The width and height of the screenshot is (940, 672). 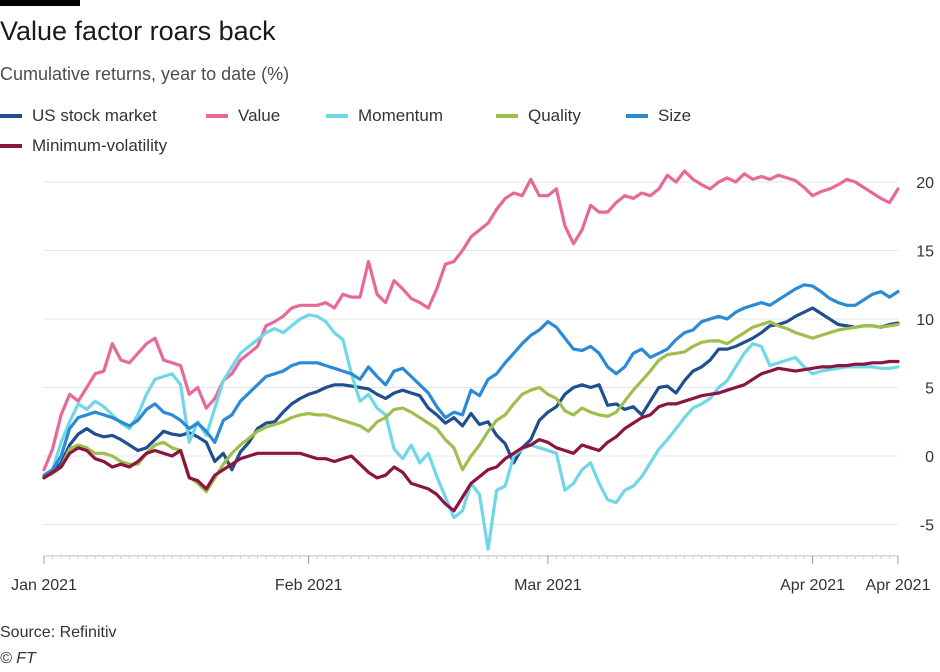 I want to click on legend-item-us-stock-market: US stock market, so click(x=78, y=116).